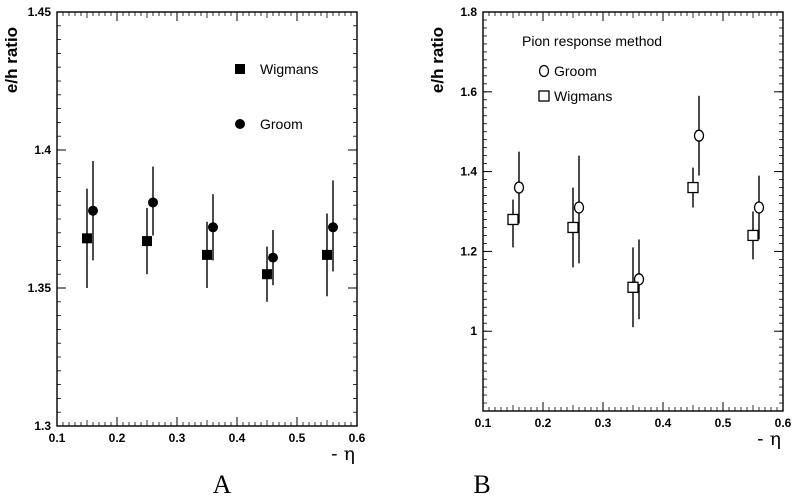 This screenshot has height=502, width=798. I want to click on y-tick-label: 1.8, so click(468, 12).